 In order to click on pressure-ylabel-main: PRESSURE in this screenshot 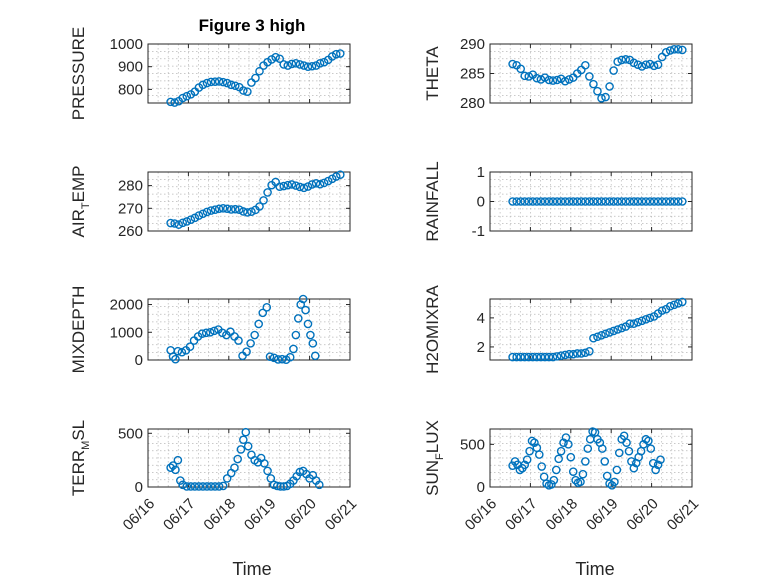, I will do `click(78, 74)`.